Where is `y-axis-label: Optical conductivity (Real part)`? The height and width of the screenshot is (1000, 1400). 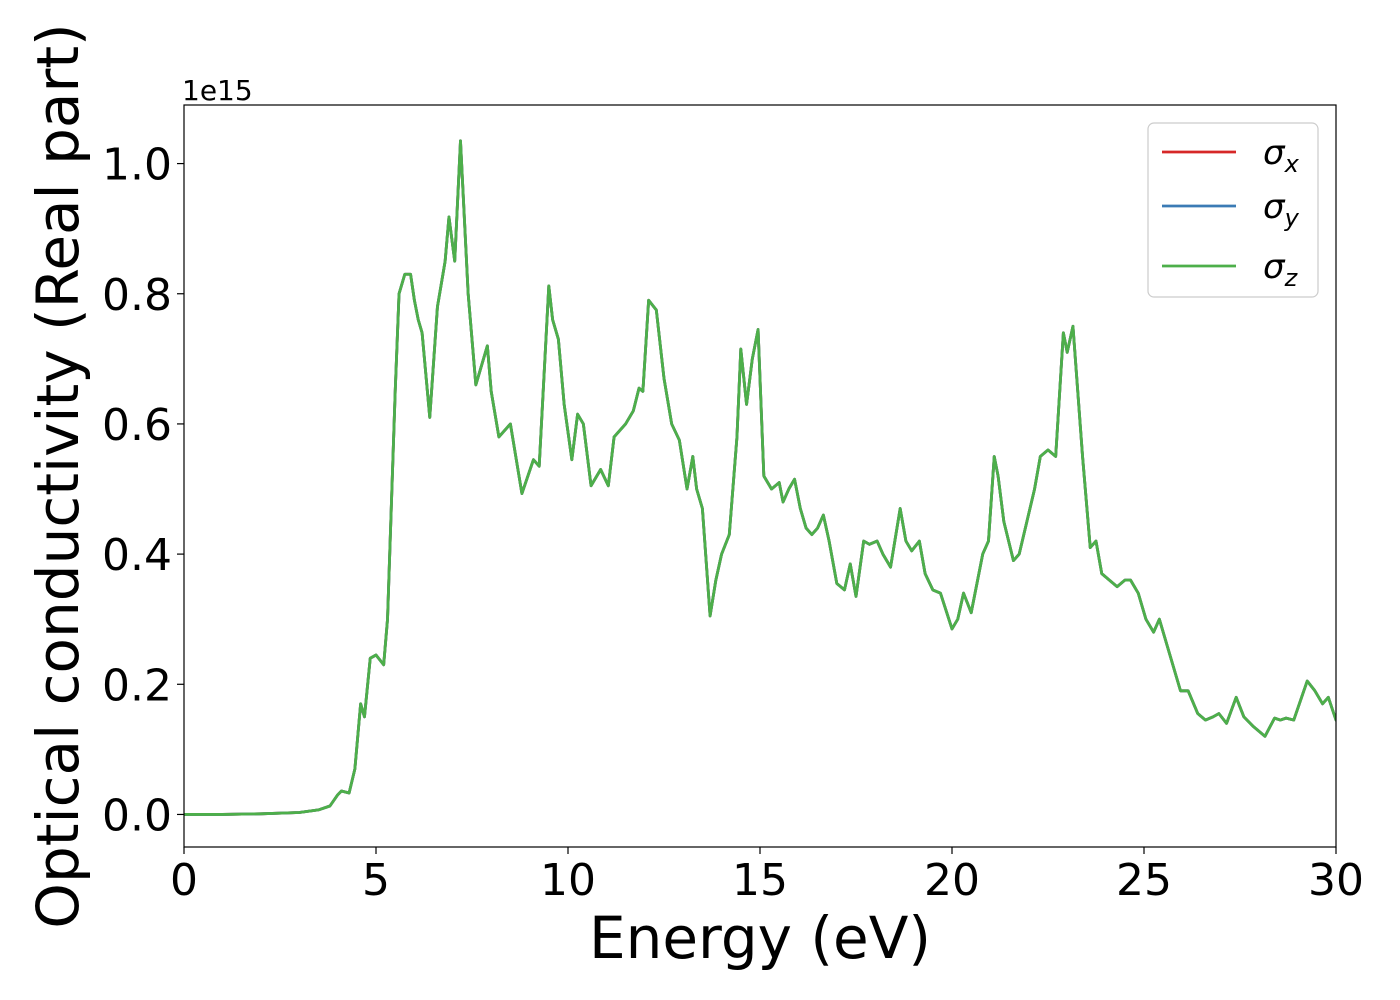 y-axis-label: Optical conductivity (Real part) is located at coordinates (58, 475).